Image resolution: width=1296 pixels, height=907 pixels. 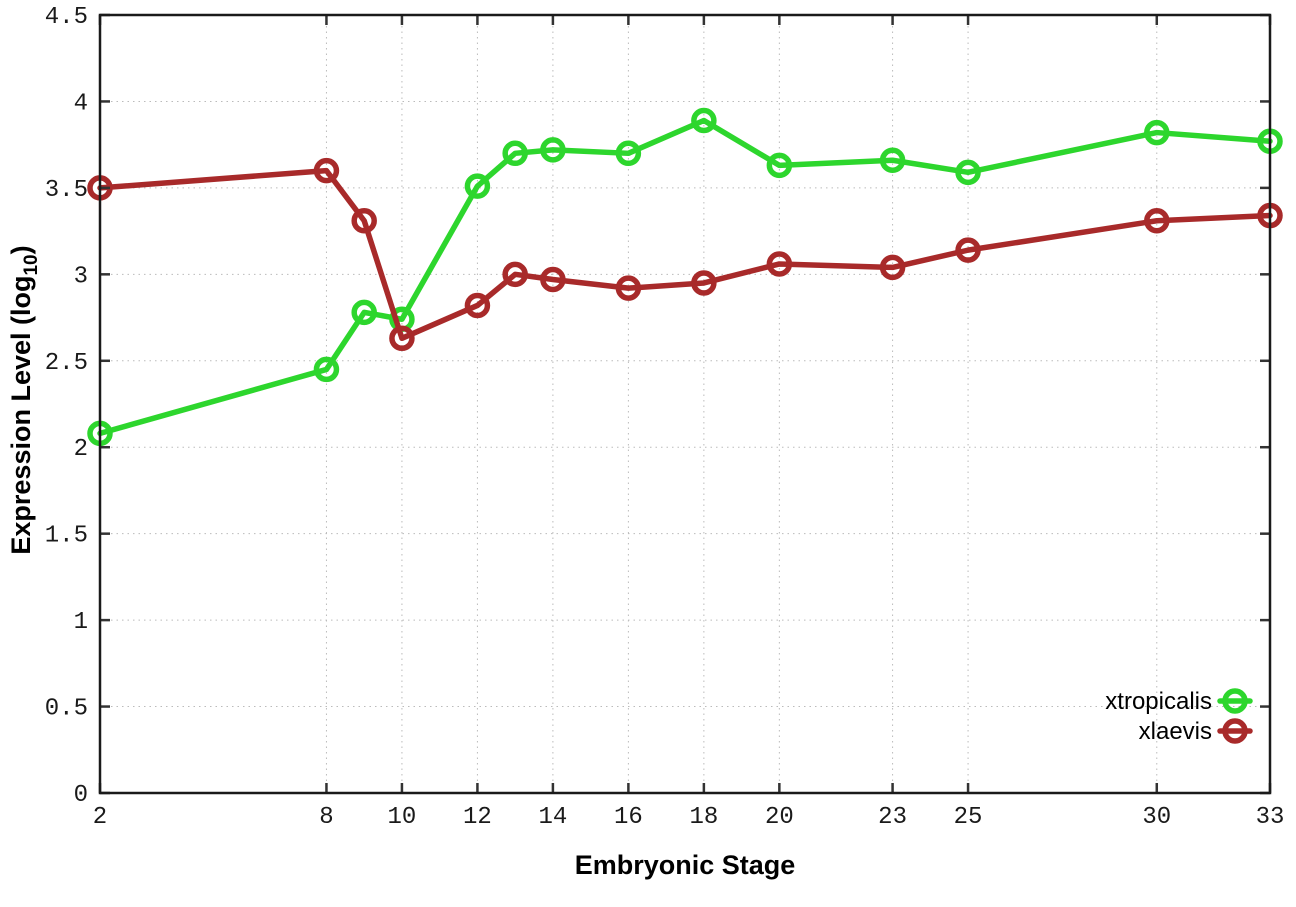 What do you see at coordinates (24, 399) in the screenshot?
I see `y-axis-title: Expression Level (log10)` at bounding box center [24, 399].